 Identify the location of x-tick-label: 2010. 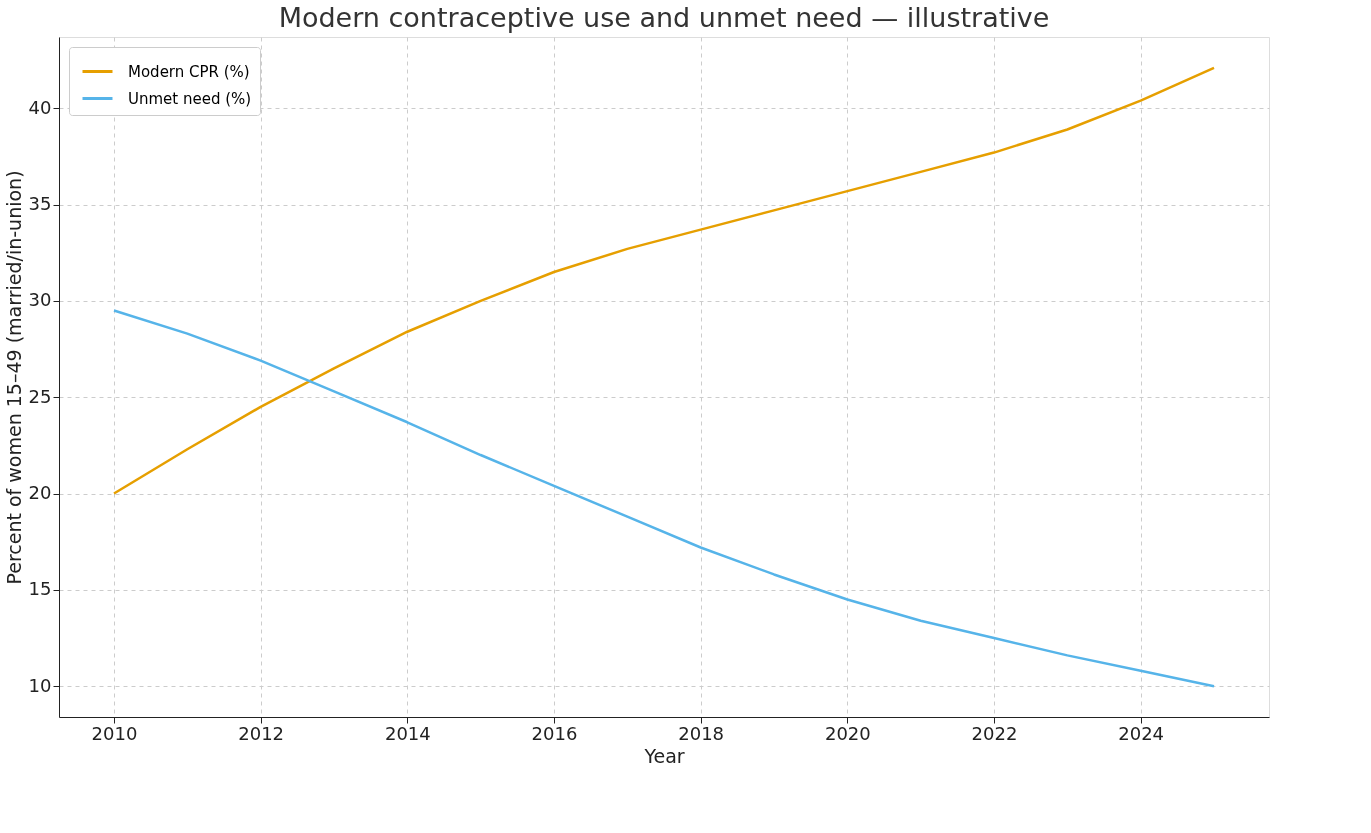
(114, 733).